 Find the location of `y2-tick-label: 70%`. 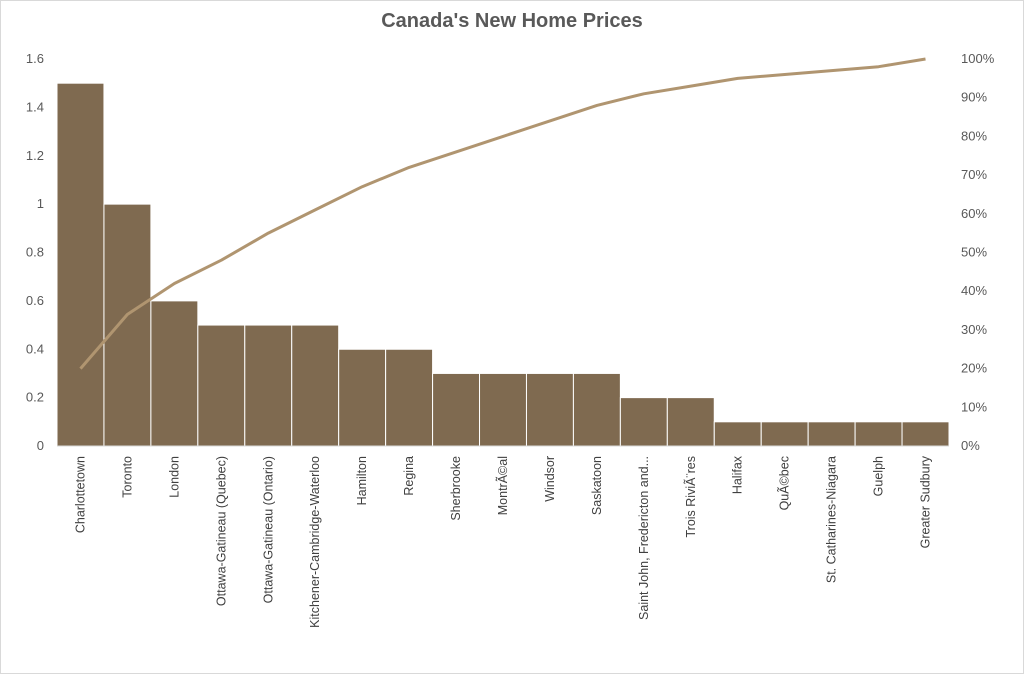

y2-tick-label: 70% is located at coordinates (974, 174).